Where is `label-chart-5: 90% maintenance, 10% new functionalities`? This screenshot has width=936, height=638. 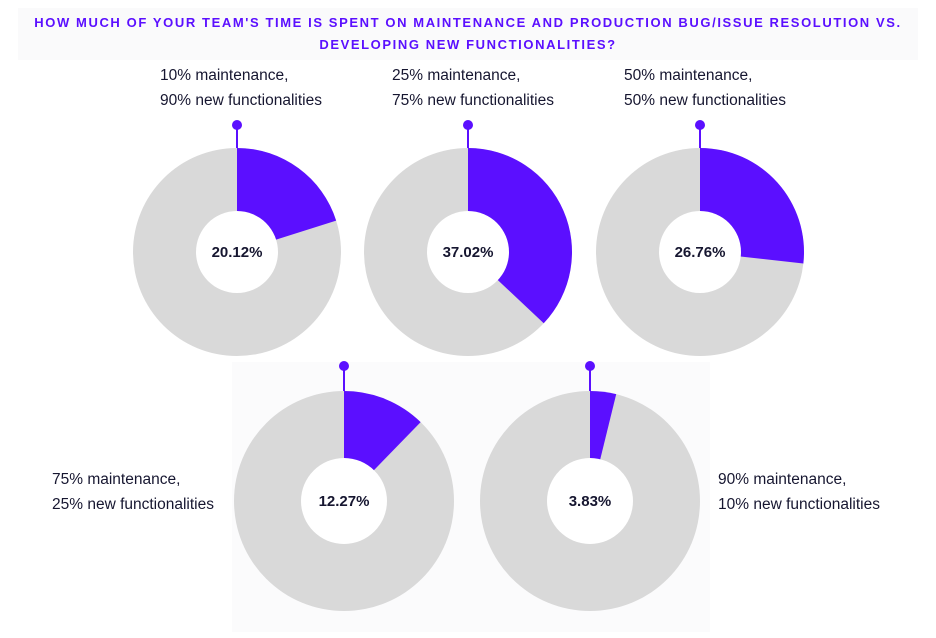
label-chart-5: 90% maintenance, 10% new functionalities is located at coordinates (799, 492).